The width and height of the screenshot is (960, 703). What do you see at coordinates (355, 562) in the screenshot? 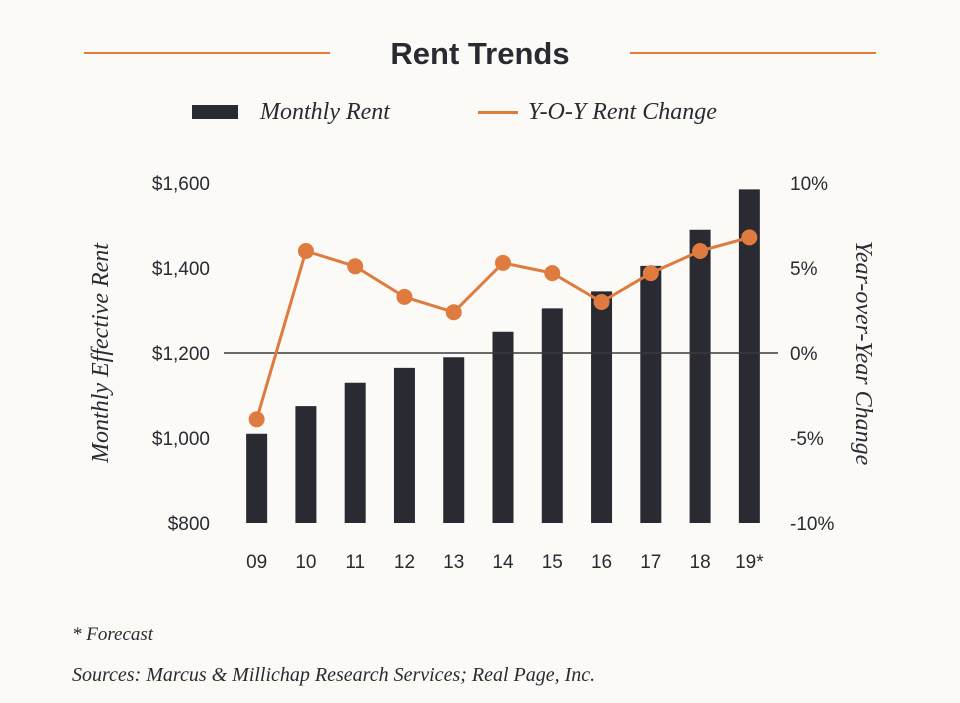
I see `x-tick-label: 11` at bounding box center [355, 562].